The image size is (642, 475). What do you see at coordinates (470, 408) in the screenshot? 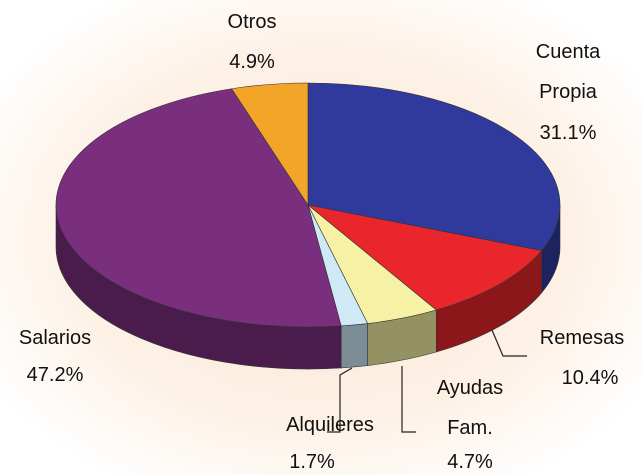
I see `slice-label: Ayudas Fam.` at bounding box center [470, 408].